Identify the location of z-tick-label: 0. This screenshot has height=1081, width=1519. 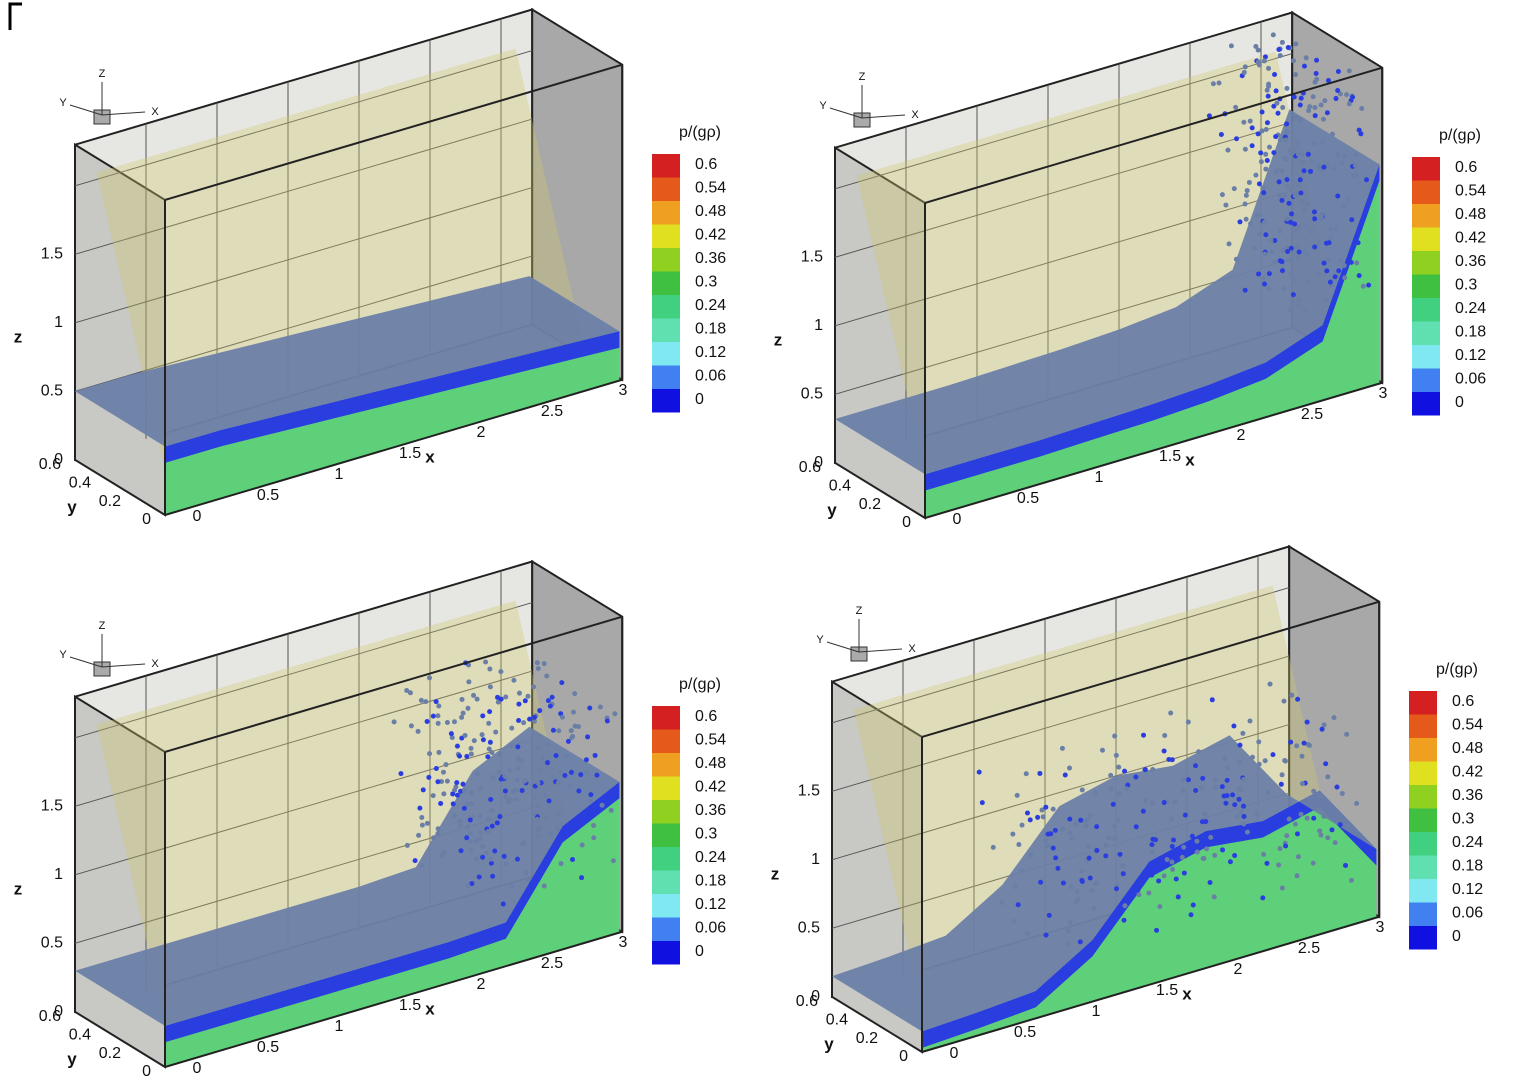
(818, 462).